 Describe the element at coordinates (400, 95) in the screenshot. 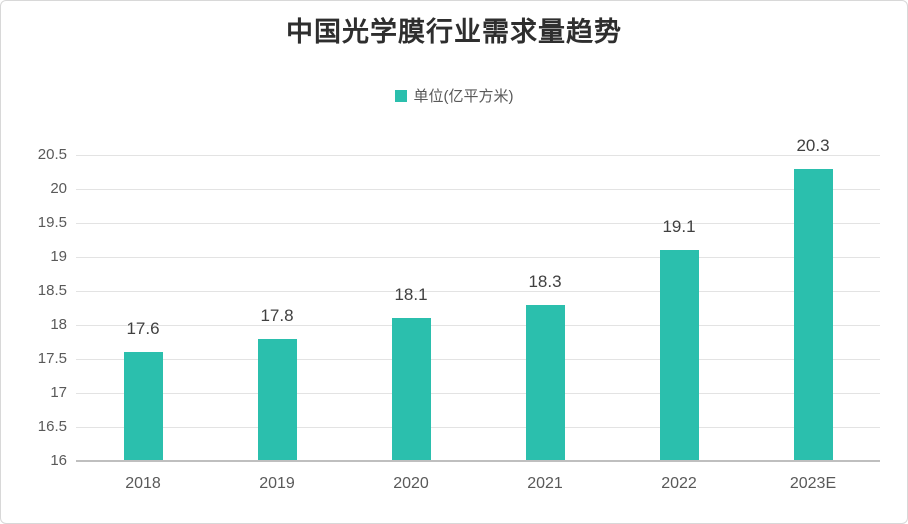

I see `legend-marker-icon` at that location.